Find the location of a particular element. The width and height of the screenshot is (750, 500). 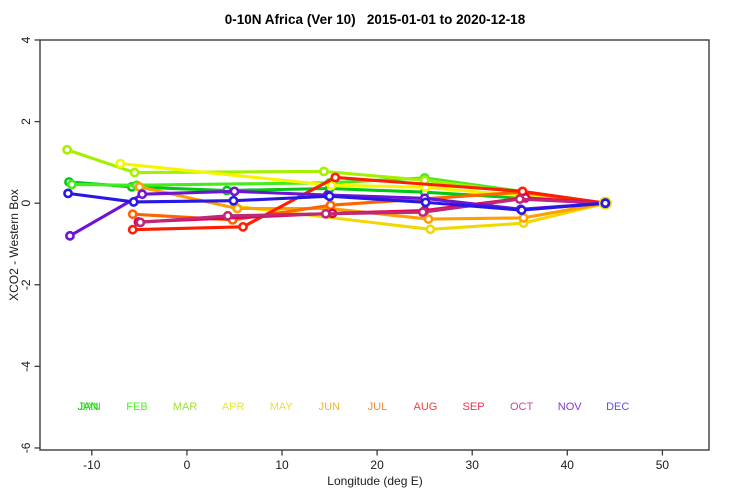

month-label-feb: FEB is located at coordinates (136, 407).